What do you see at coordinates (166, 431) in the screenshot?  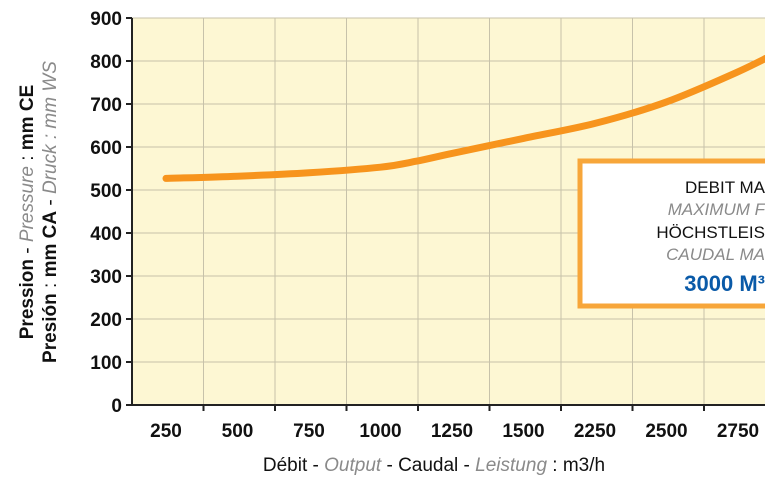 I see `x-tick-label: 250` at bounding box center [166, 431].